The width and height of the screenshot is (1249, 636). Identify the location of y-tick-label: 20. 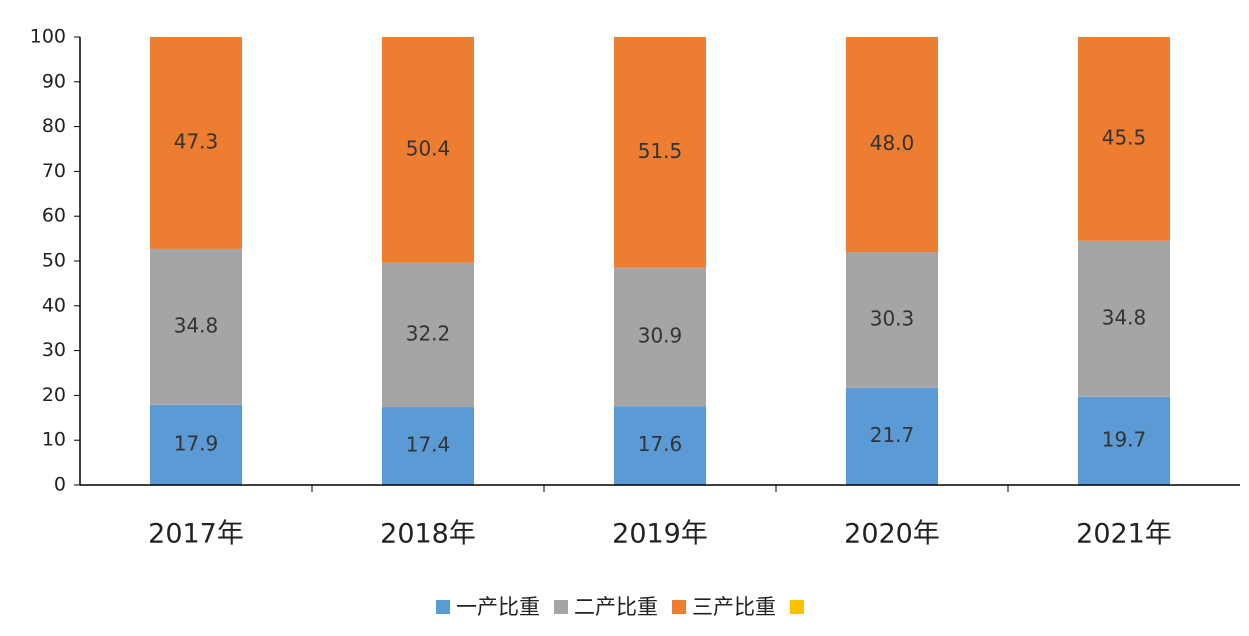
(54, 395).